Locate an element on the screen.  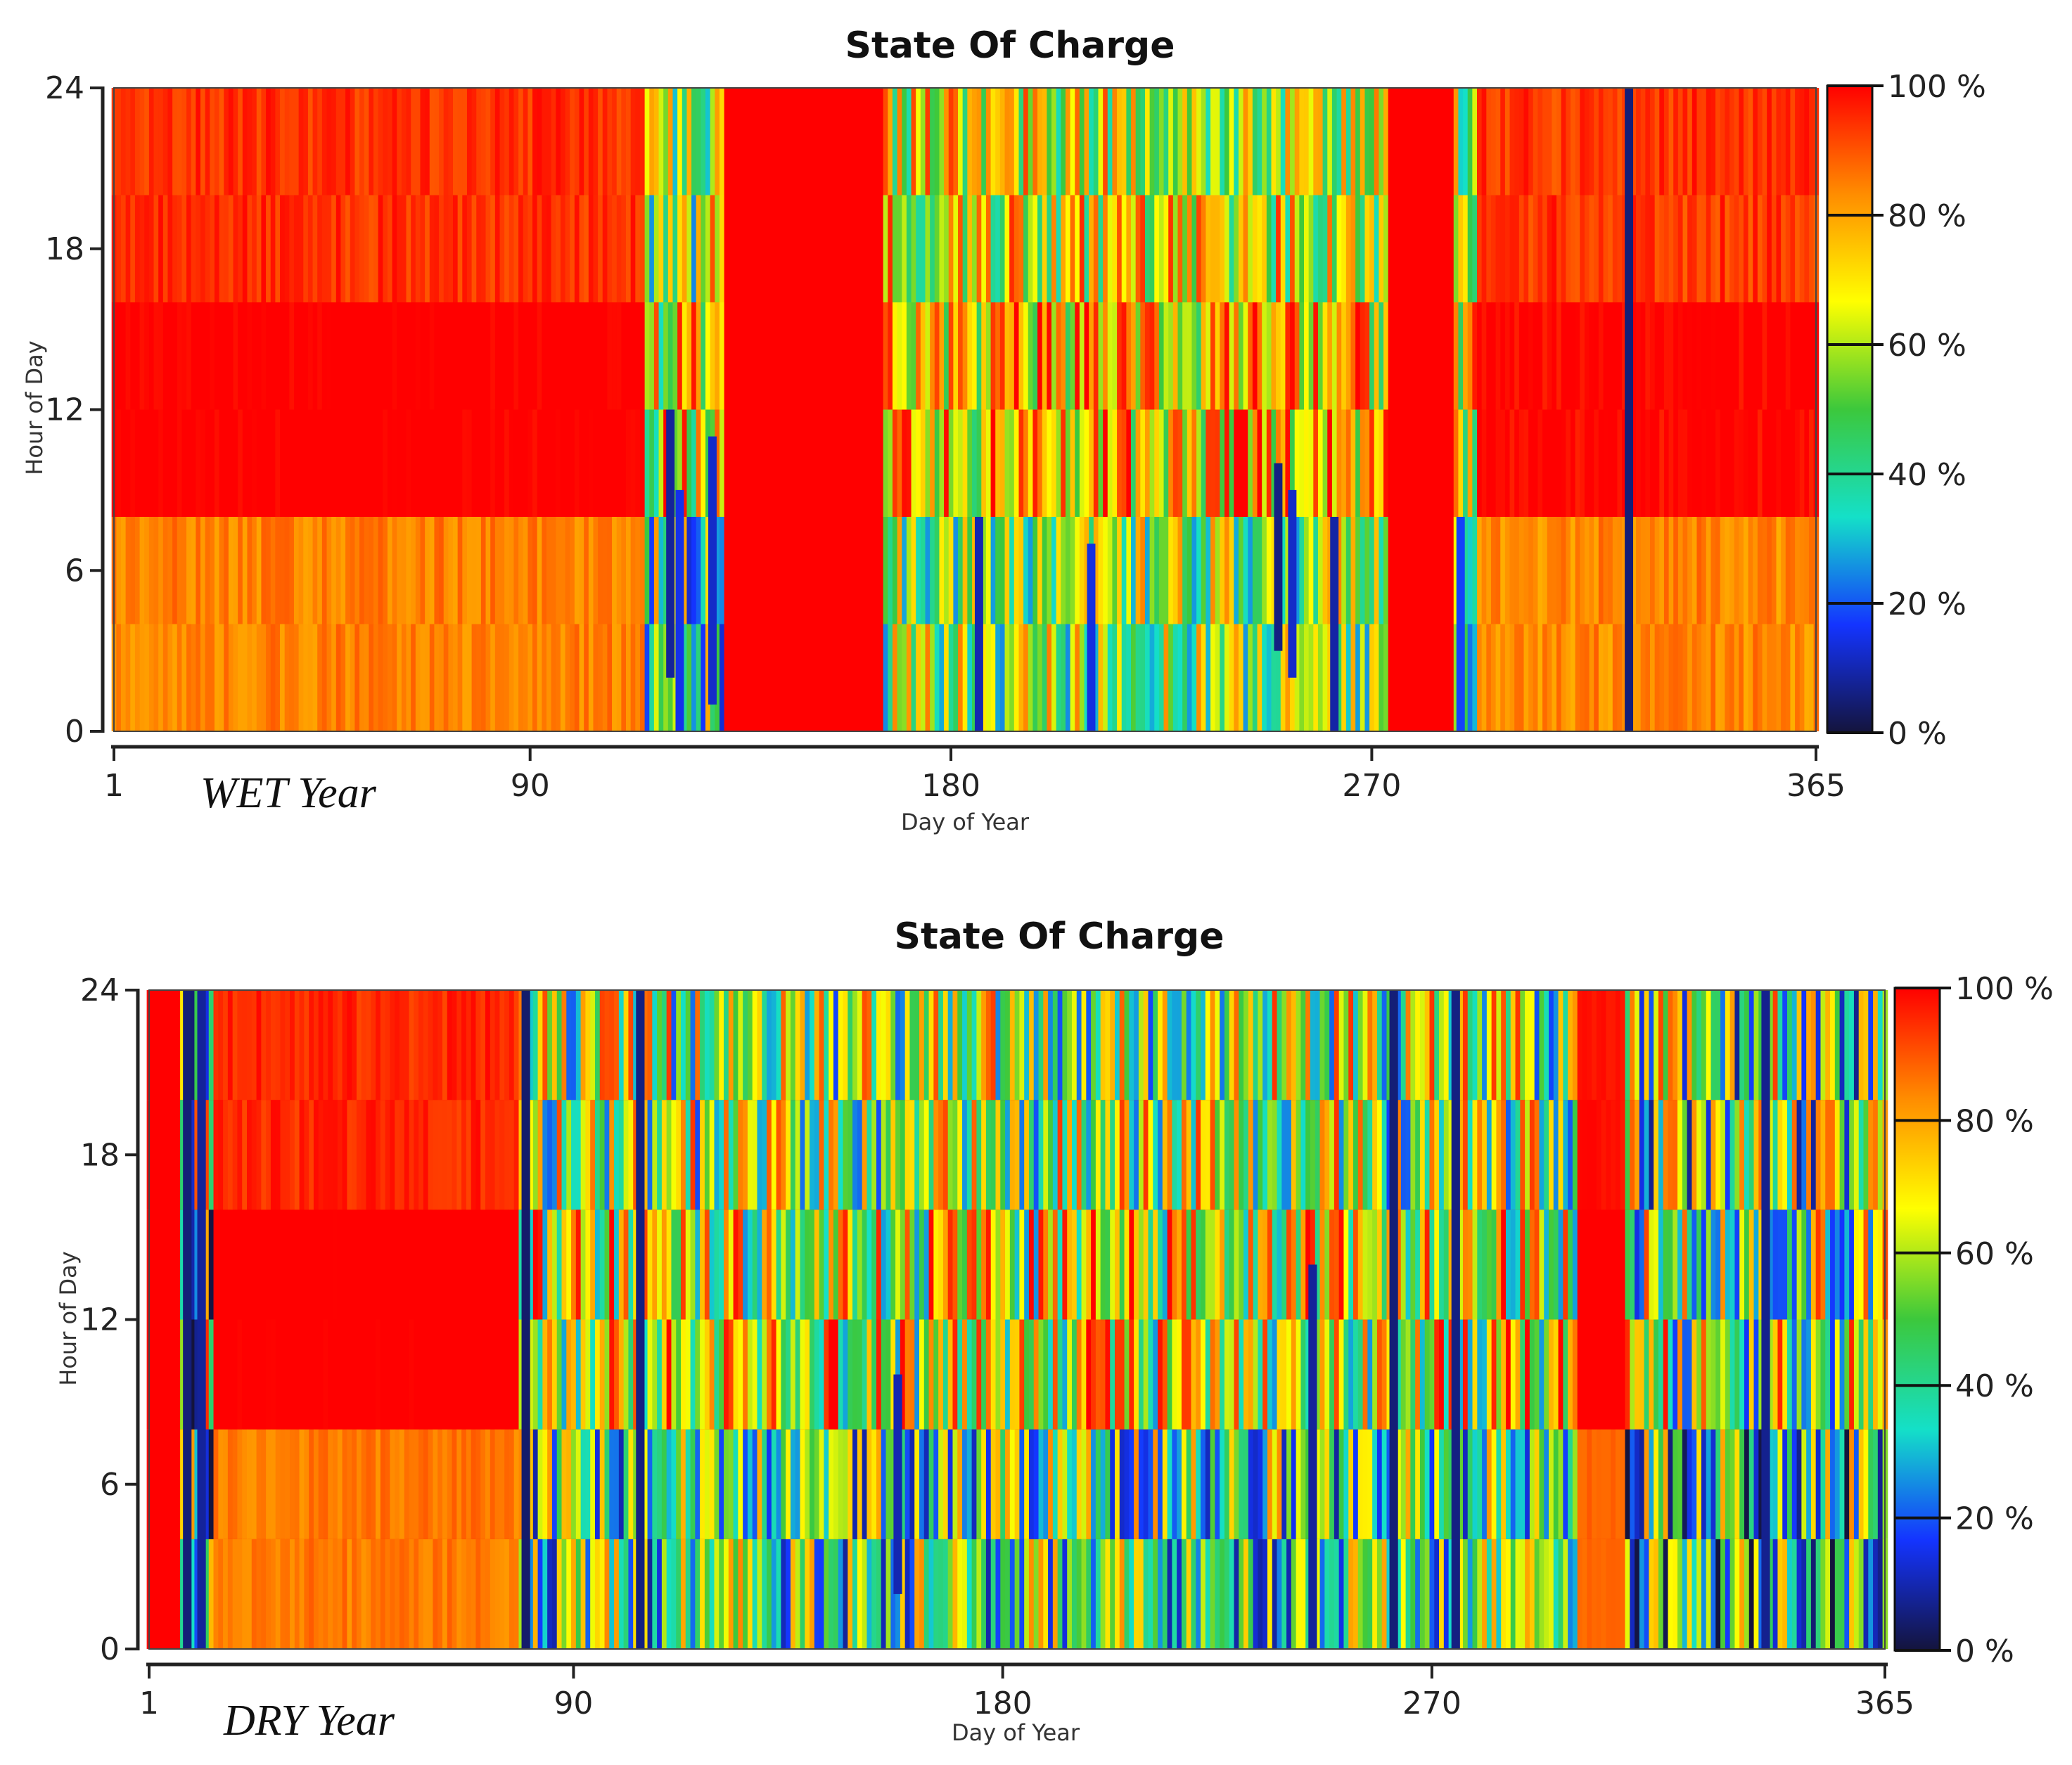
colorbar-tick-label: 80 % is located at coordinates (1994, 1121).